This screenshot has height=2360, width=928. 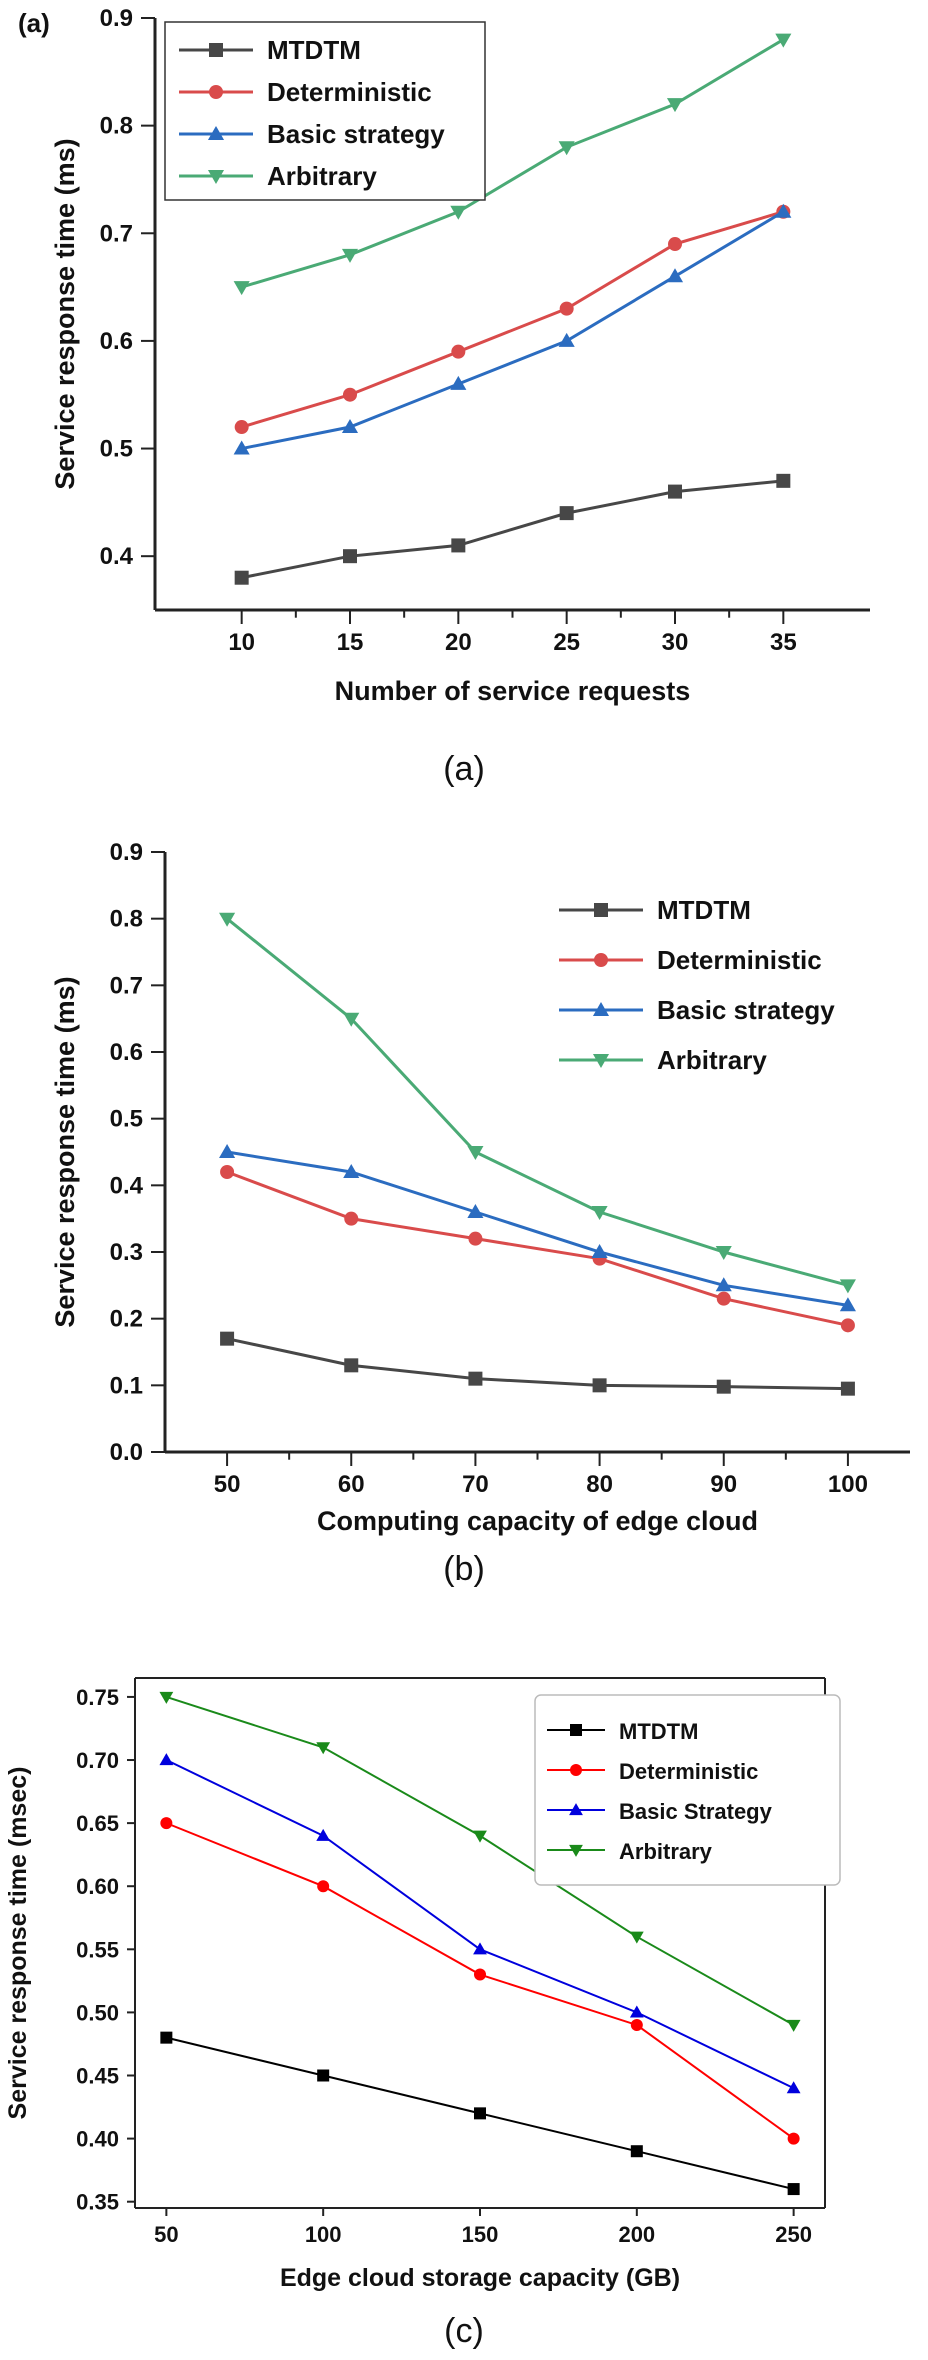 I want to click on chart-c-series-deterministic, so click(x=480, y=1981).